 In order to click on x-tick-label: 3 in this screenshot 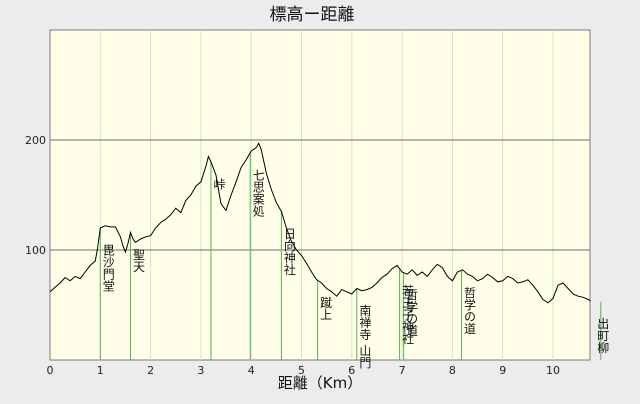, I will do `click(200, 370)`.